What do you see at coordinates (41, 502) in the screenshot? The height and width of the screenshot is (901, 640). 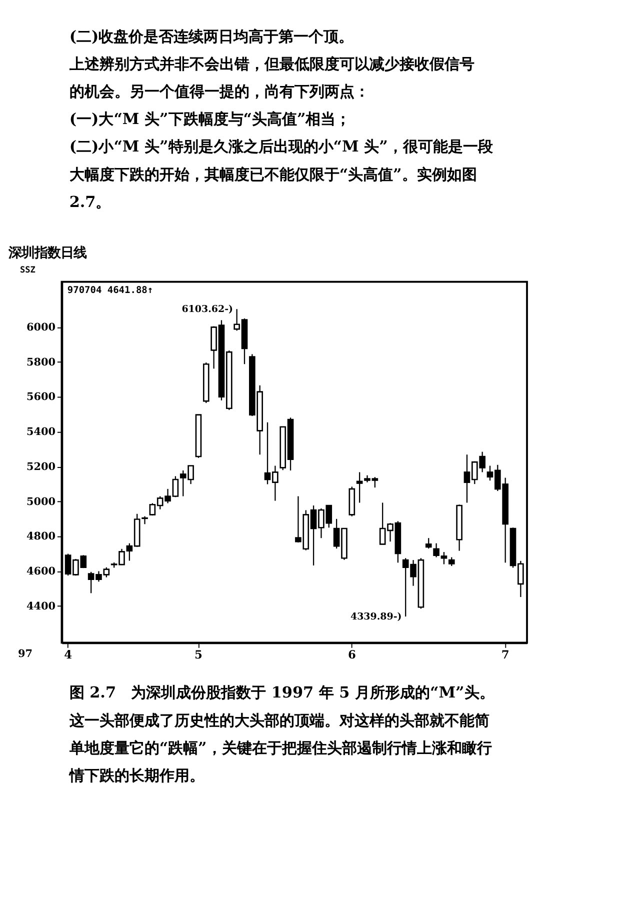 I see `y-tick-label: 5000` at bounding box center [41, 502].